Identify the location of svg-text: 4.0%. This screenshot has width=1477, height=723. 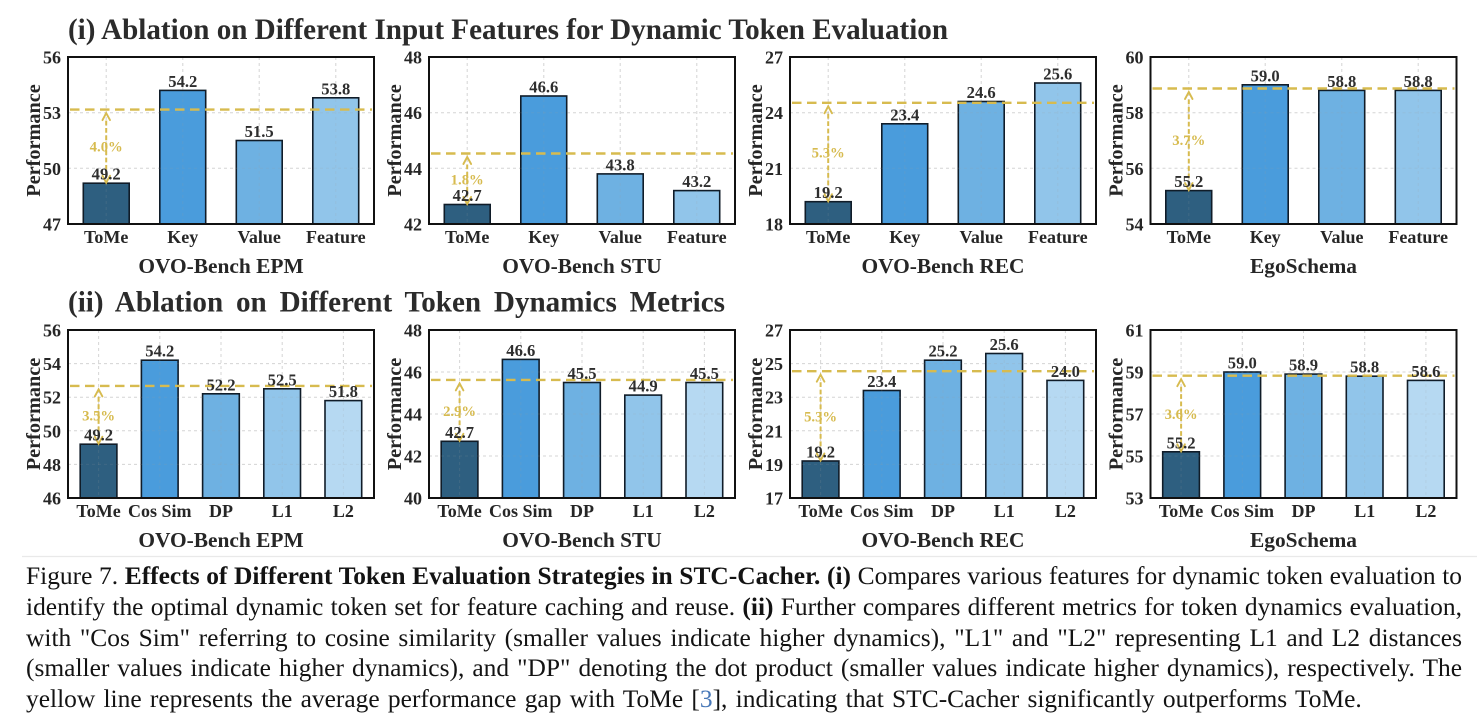
(106, 148).